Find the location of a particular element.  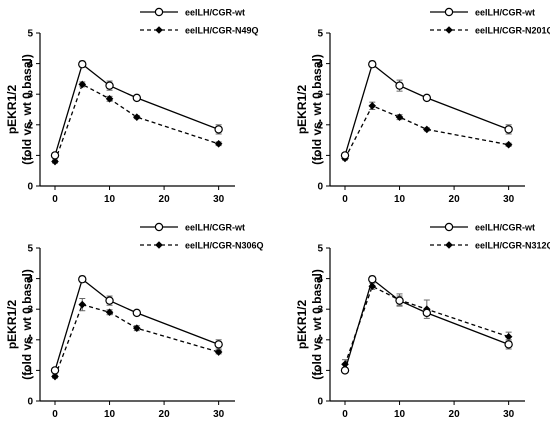

legend-label: eelLH/CGR-N306Q is located at coordinates (224, 246).